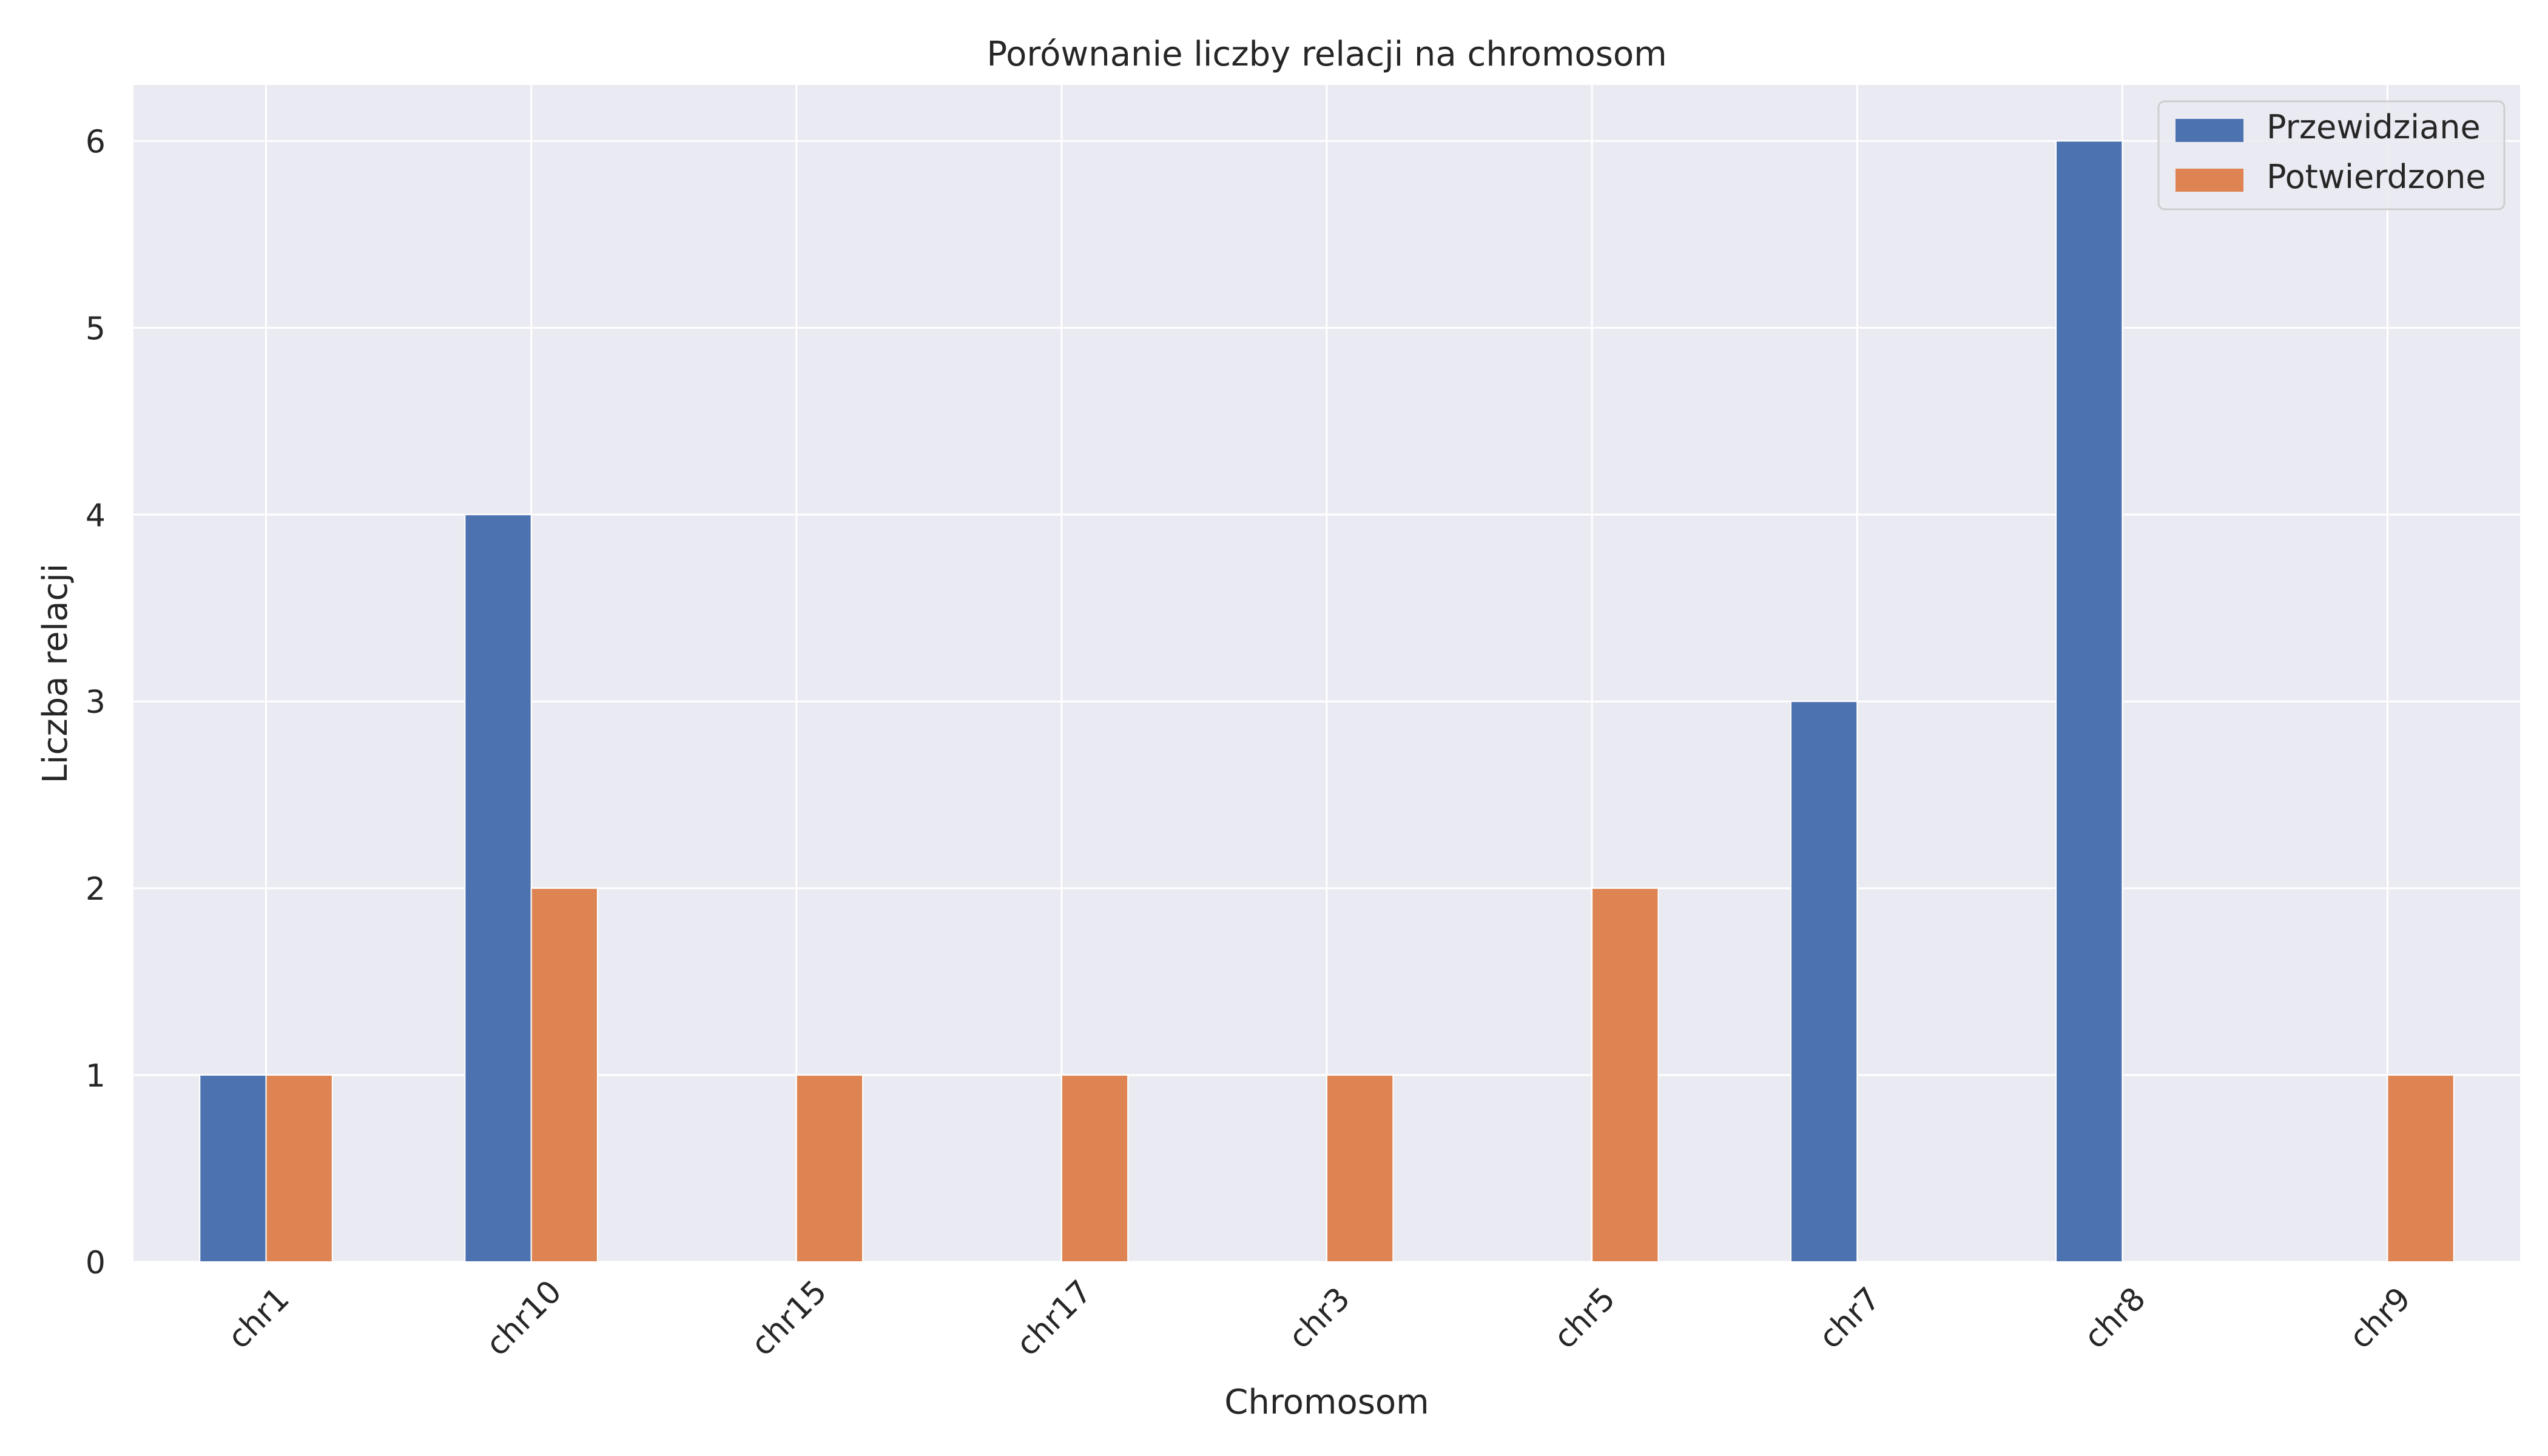  Describe the element at coordinates (1824, 981) in the screenshot. I see `bar-przewidziane-chr7` at that location.